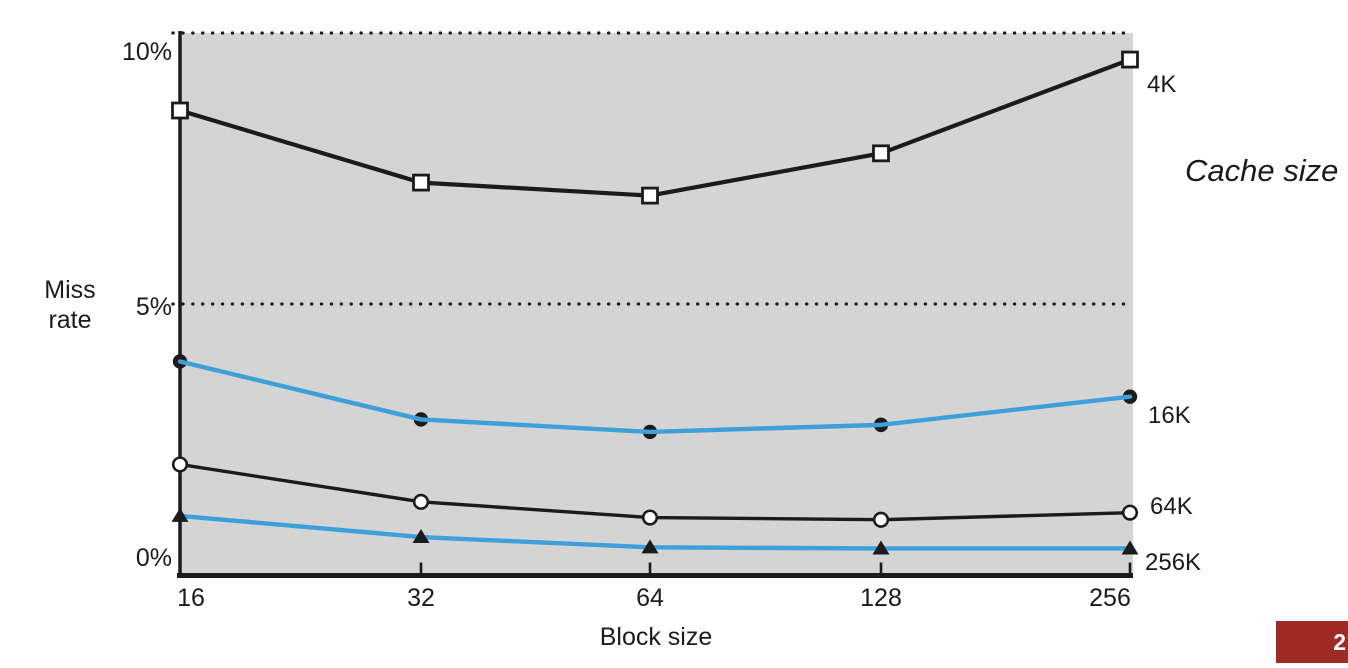 This screenshot has width=1348, height=668. What do you see at coordinates (154, 307) in the screenshot?
I see `ytick-label-5: 5%` at bounding box center [154, 307].